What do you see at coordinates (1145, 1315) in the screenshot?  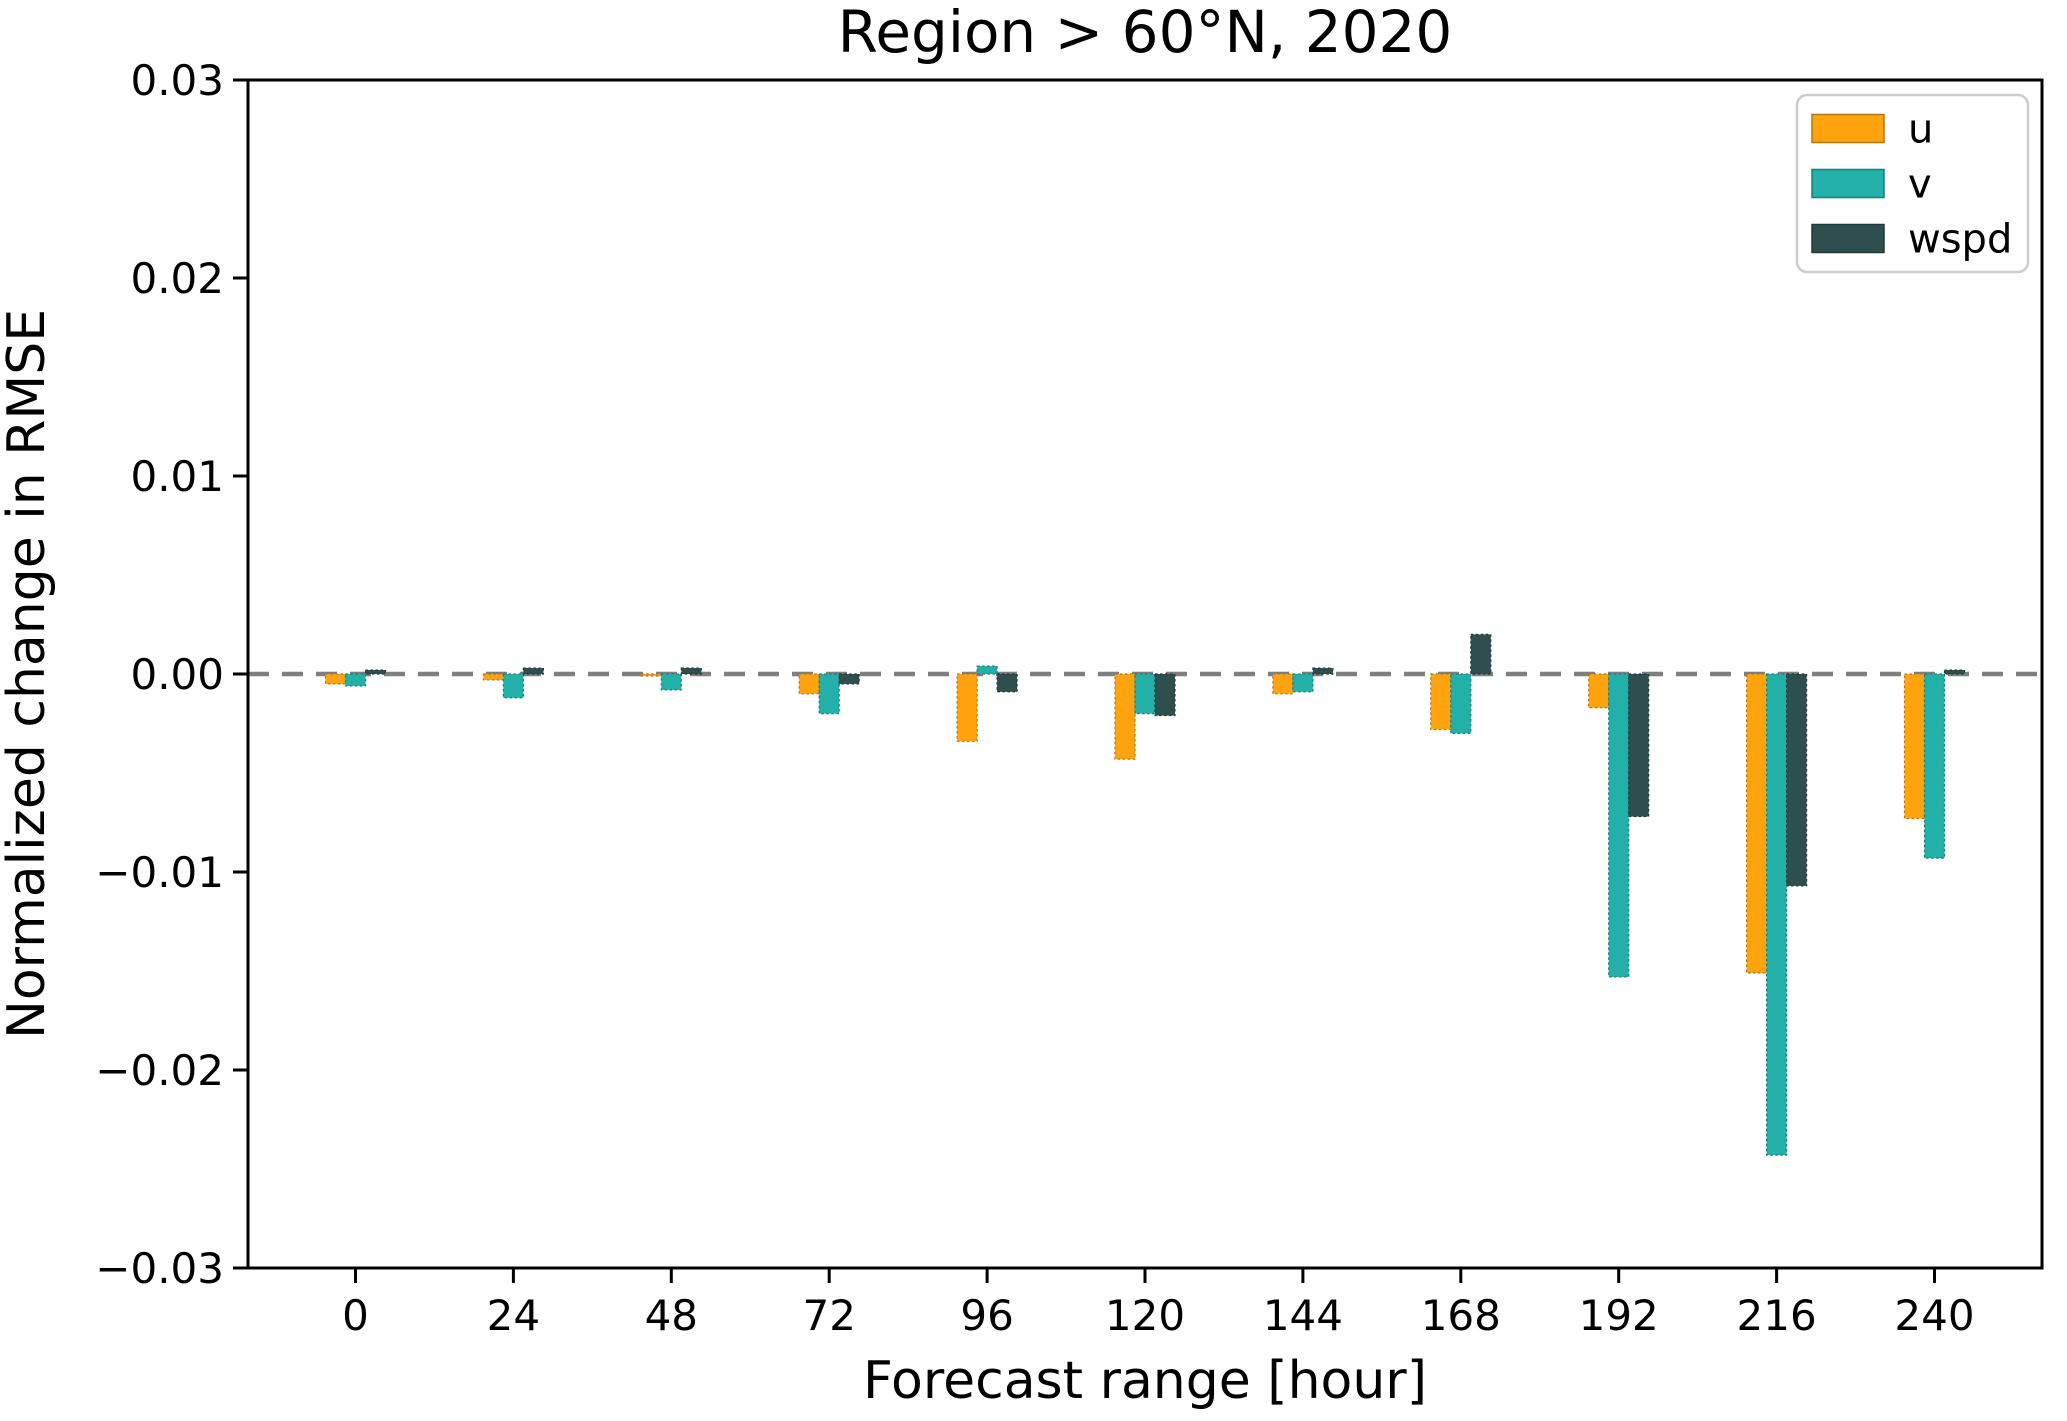 I see `x-tick-label: 120` at bounding box center [1145, 1315].